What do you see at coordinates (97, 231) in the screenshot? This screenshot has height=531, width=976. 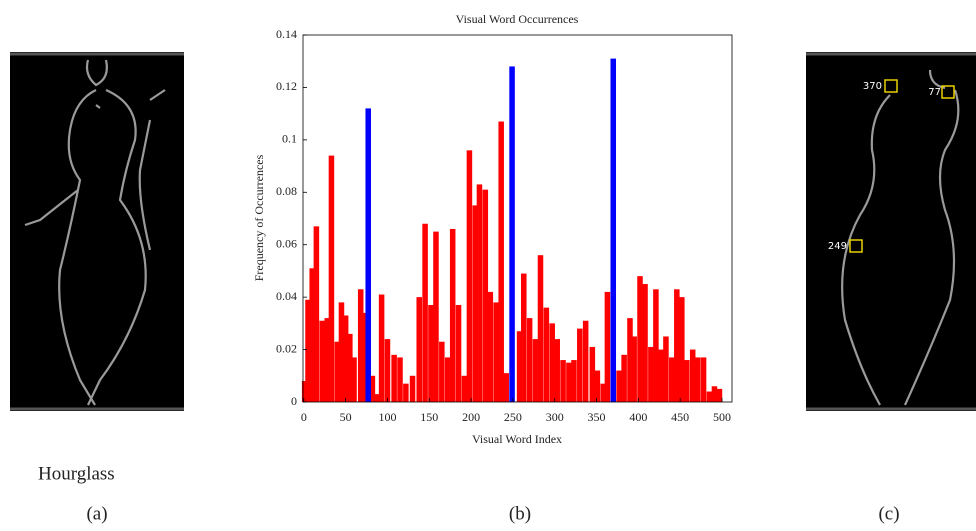 I see `silhouette-image-a` at bounding box center [97, 231].